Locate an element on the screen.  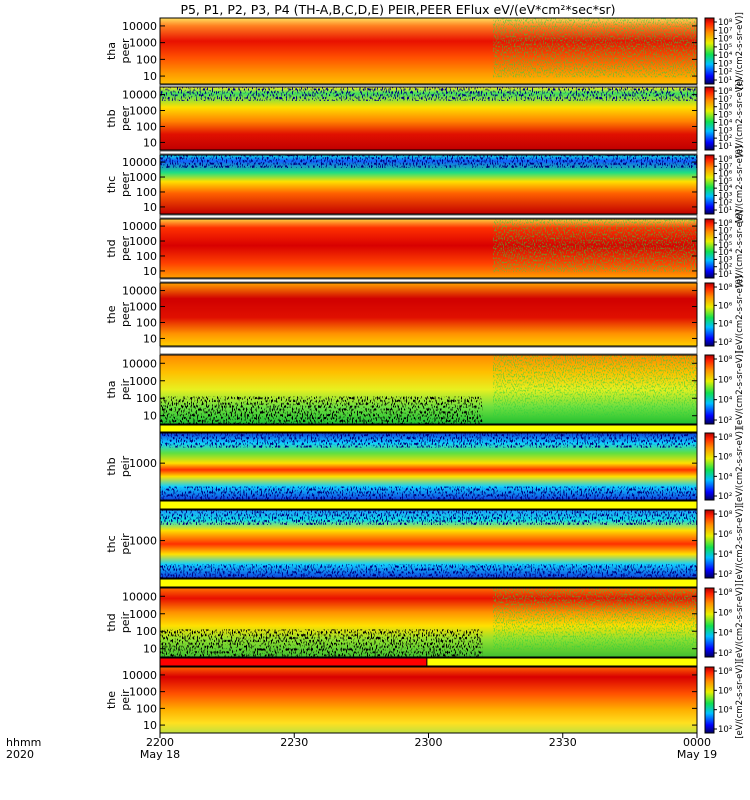
y-tick-label-the_peer: 1000 is located at coordinates (143, 307).